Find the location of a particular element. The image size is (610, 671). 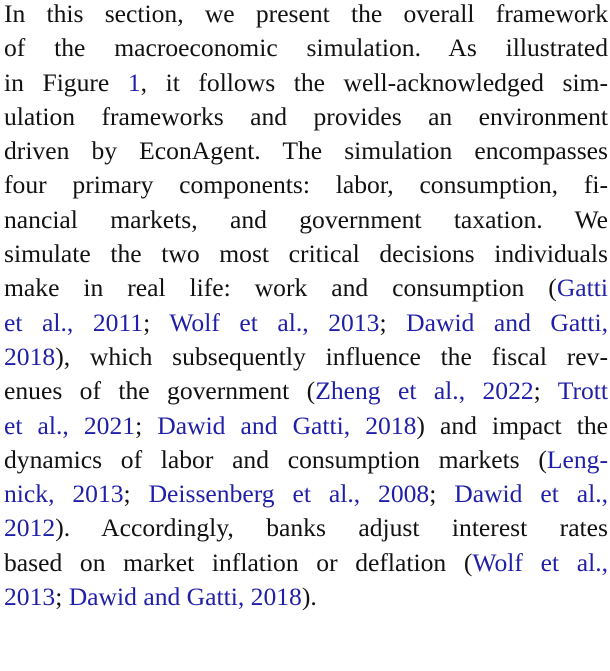

citation-link: Wolf et al., 2013 is located at coordinates (274, 322).